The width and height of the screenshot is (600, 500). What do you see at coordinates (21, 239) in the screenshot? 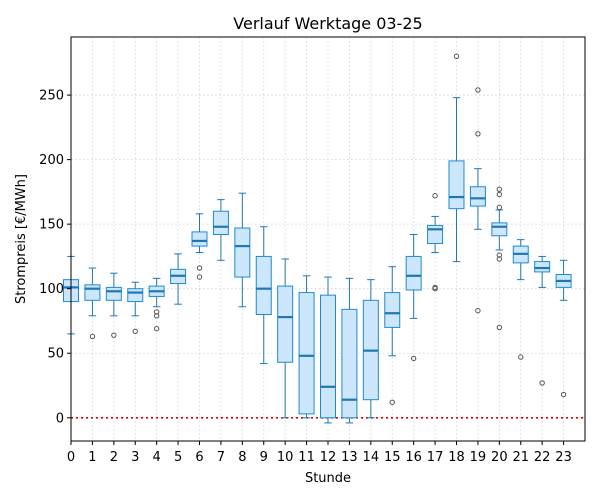
I see `y-axis-label: Strompreis [€/MWh]` at bounding box center [21, 239].